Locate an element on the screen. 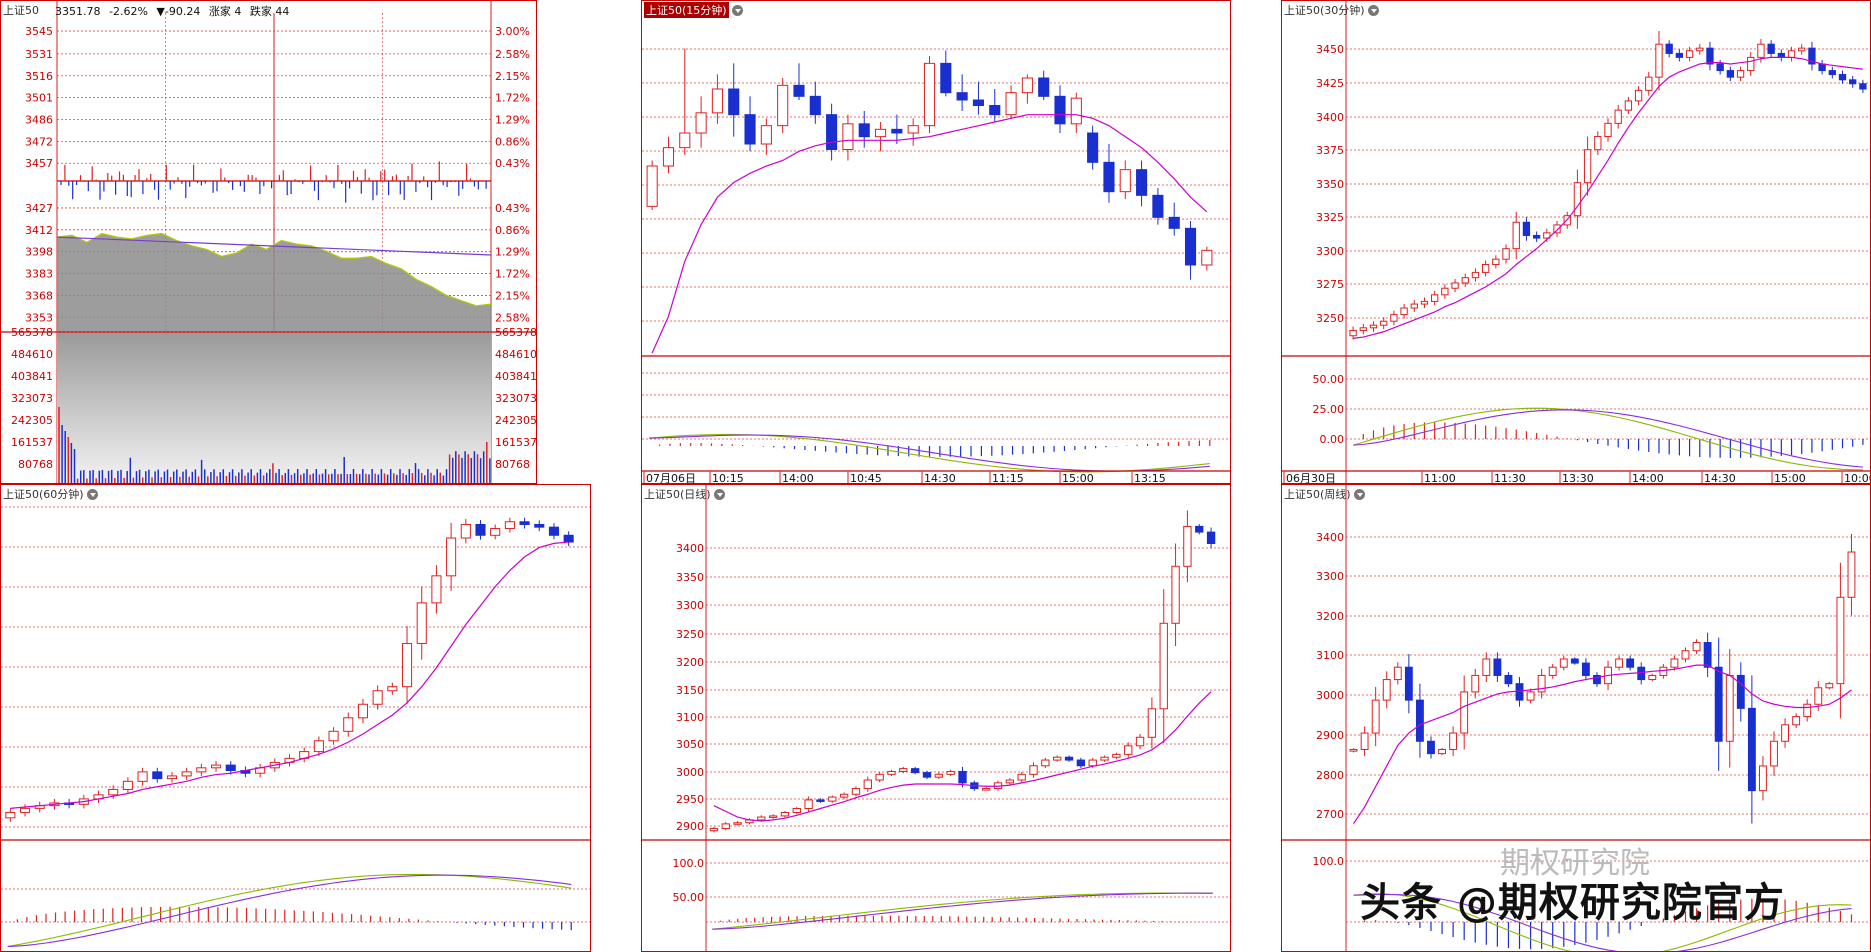 This screenshot has width=1871, height=952. price-tick: 3350 is located at coordinates (1330, 184).